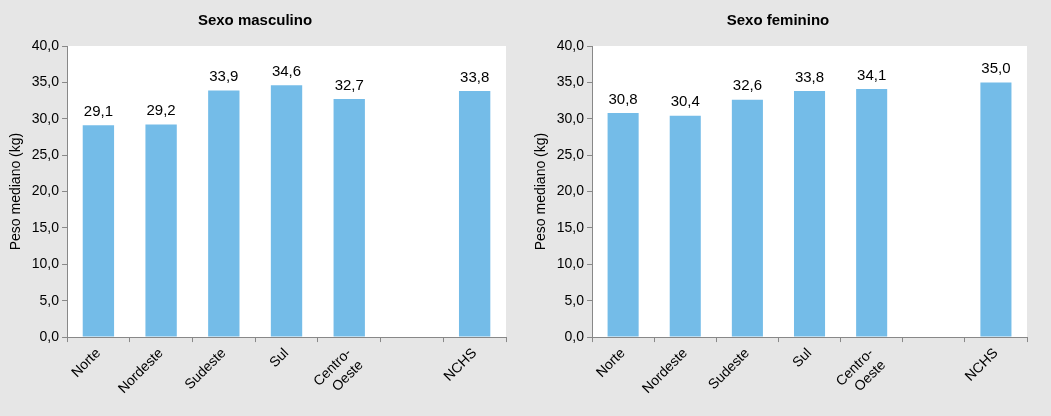 This screenshot has height=416, width=1051. What do you see at coordinates (872, 74) in the screenshot?
I see `data-label: 34,1` at bounding box center [872, 74].